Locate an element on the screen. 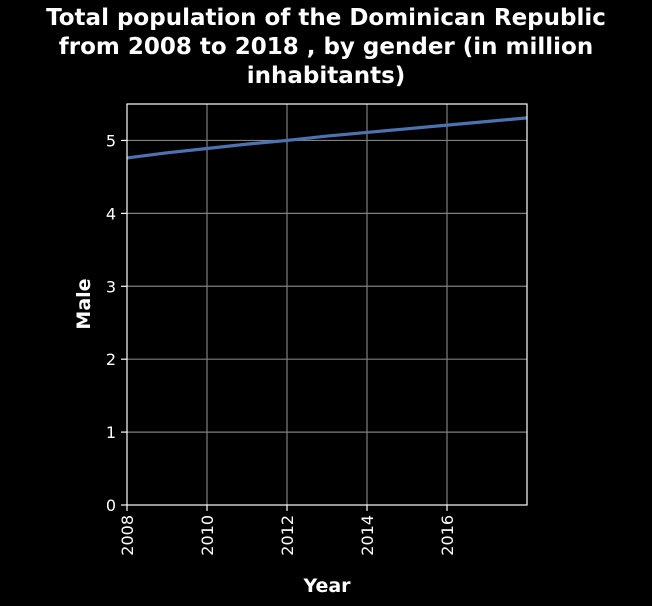 Image resolution: width=652 pixels, height=606 pixels. x-axis-label: Year is located at coordinates (326, 586).